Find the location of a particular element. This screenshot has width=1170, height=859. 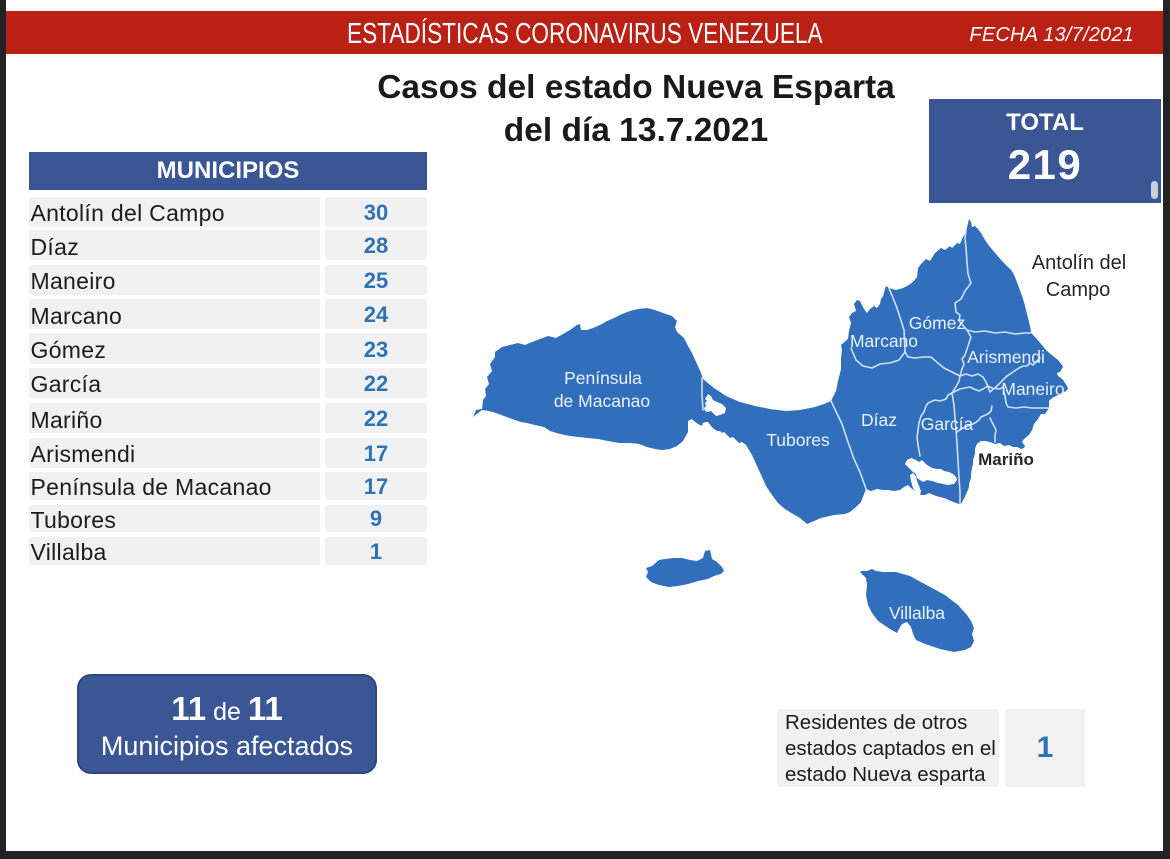

svg-text: Díaz is located at coordinates (879, 420).